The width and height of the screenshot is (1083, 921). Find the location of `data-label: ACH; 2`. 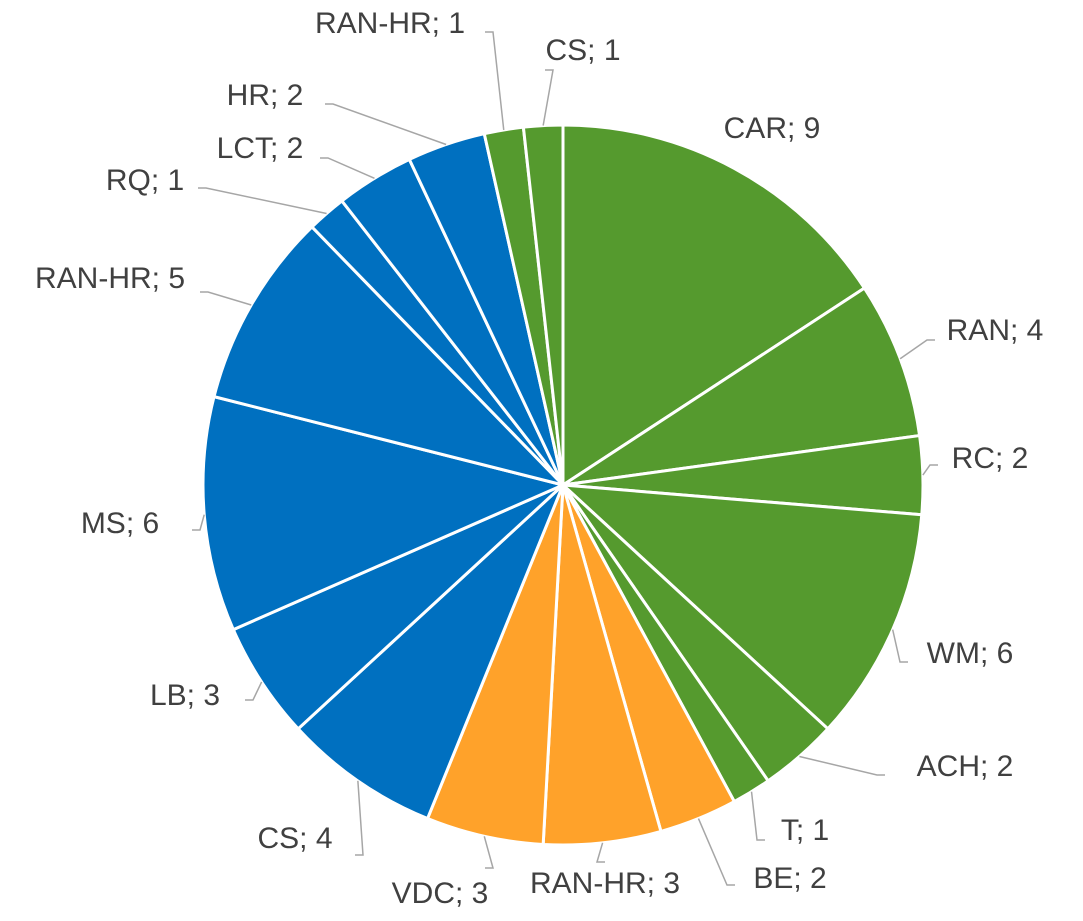

data-label: ACH; 2 is located at coordinates (965, 766).